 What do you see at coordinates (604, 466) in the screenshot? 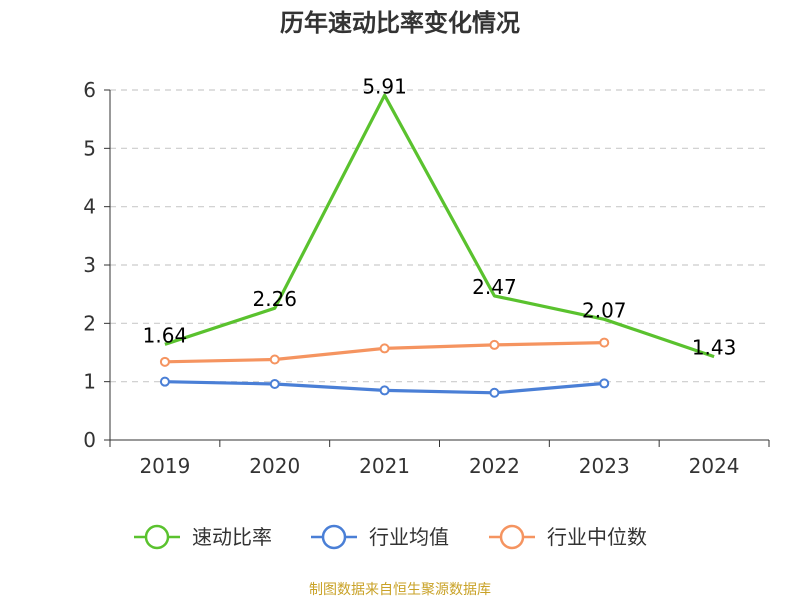
I see `x-tick-label: 2023` at bounding box center [604, 466].